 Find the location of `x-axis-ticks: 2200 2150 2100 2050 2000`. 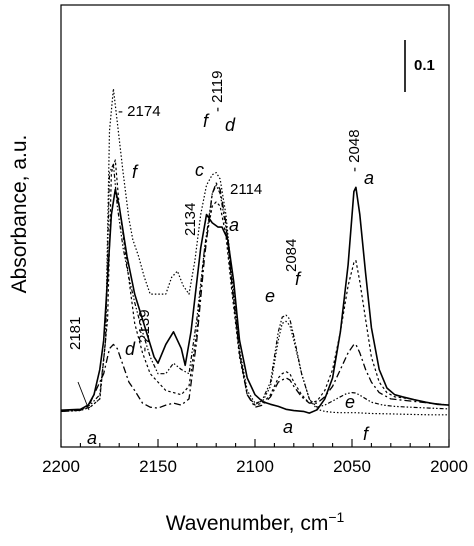

x-axis-ticks: 2200 2150 2100 2050 2000 is located at coordinates (255, 457).